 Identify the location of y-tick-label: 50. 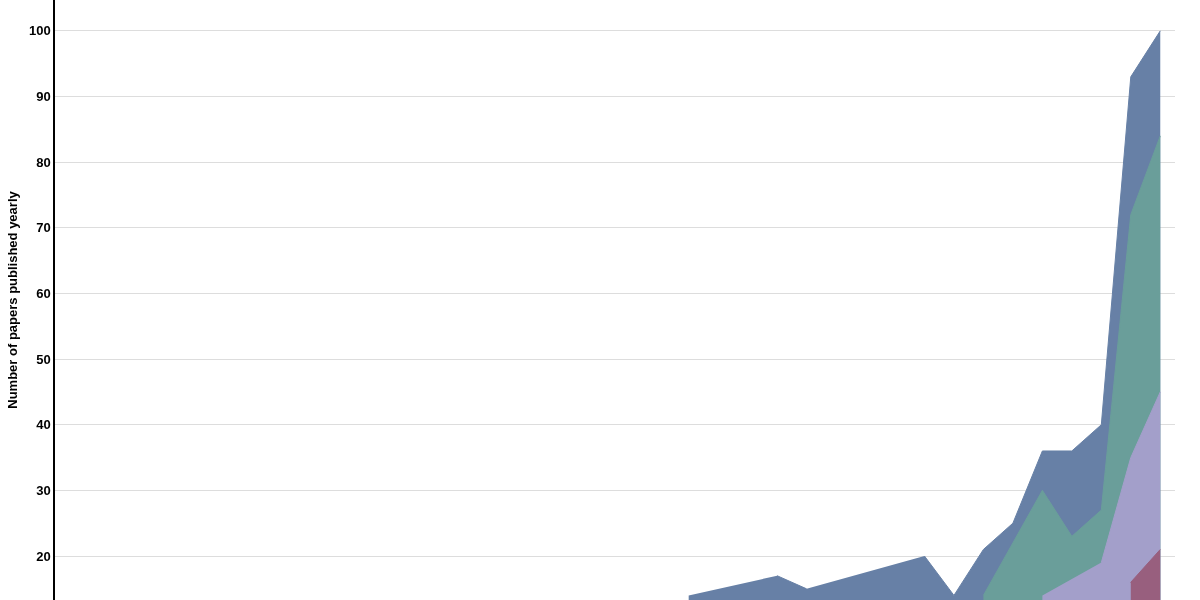
(43, 359).